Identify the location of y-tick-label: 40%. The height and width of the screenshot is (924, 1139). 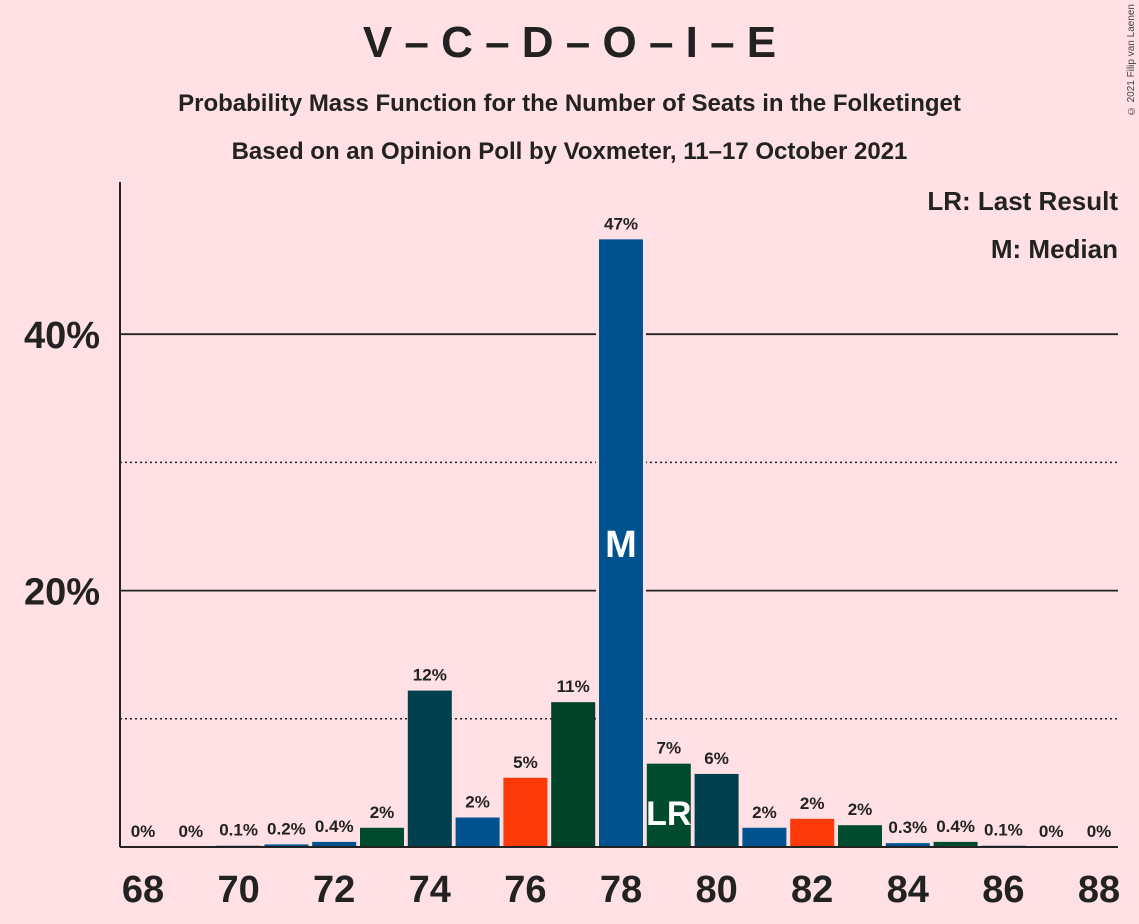
(62, 336).